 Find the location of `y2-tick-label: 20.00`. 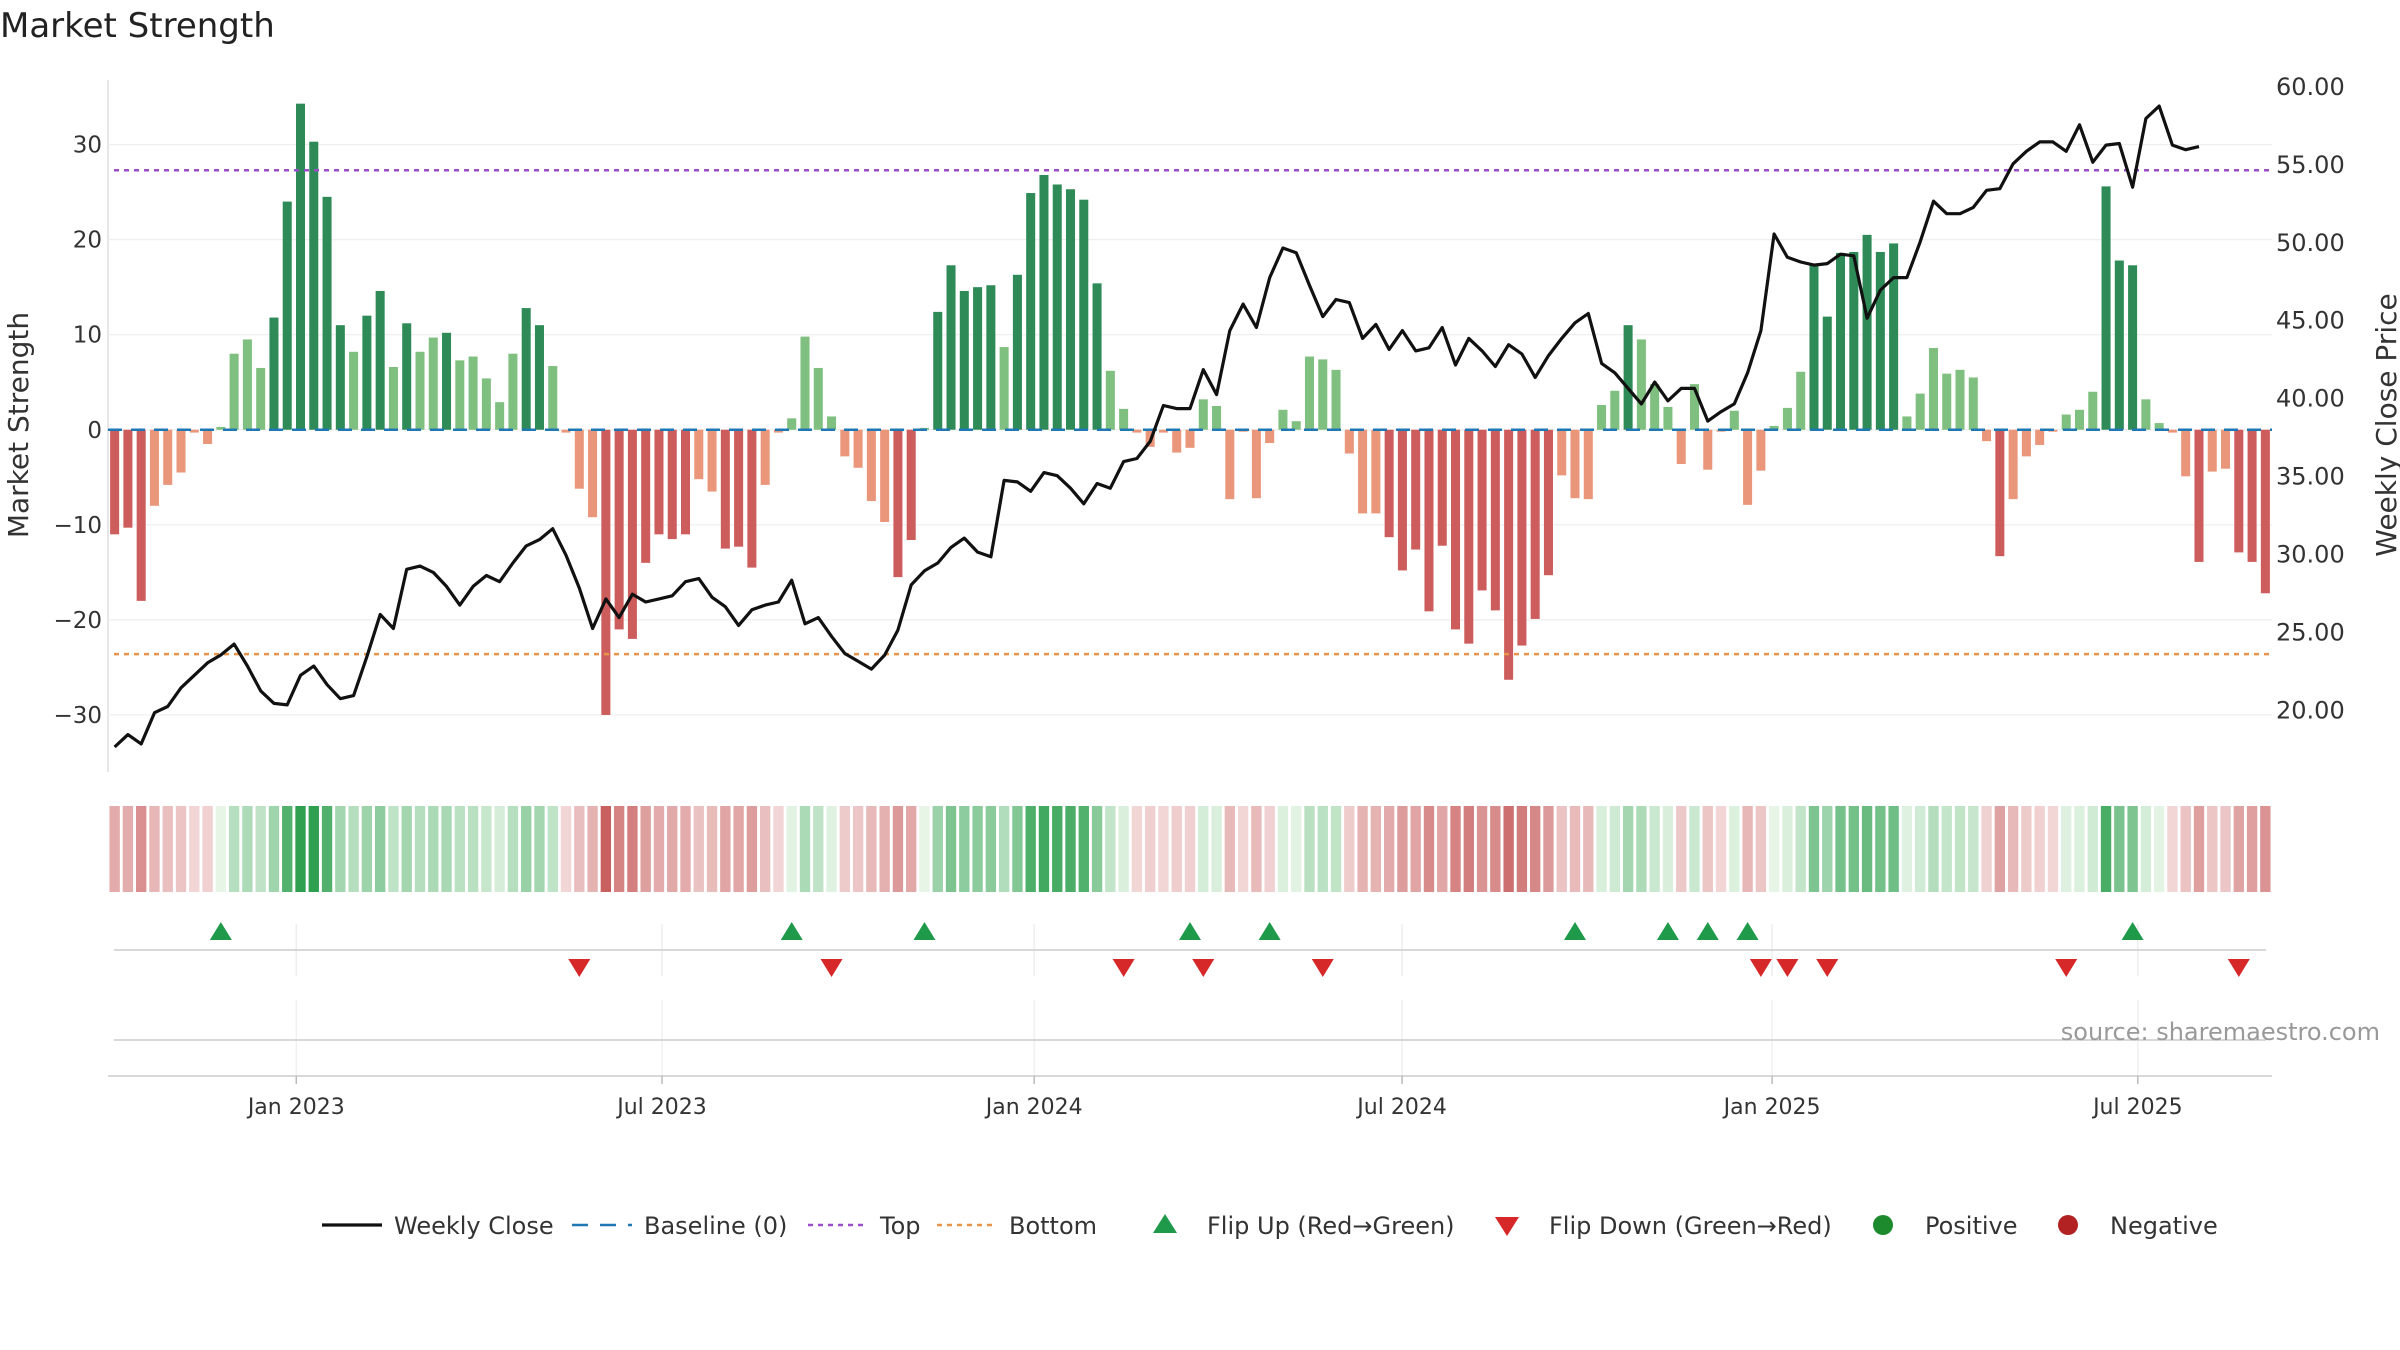

y2-tick-label: 20.00 is located at coordinates (2310, 711).